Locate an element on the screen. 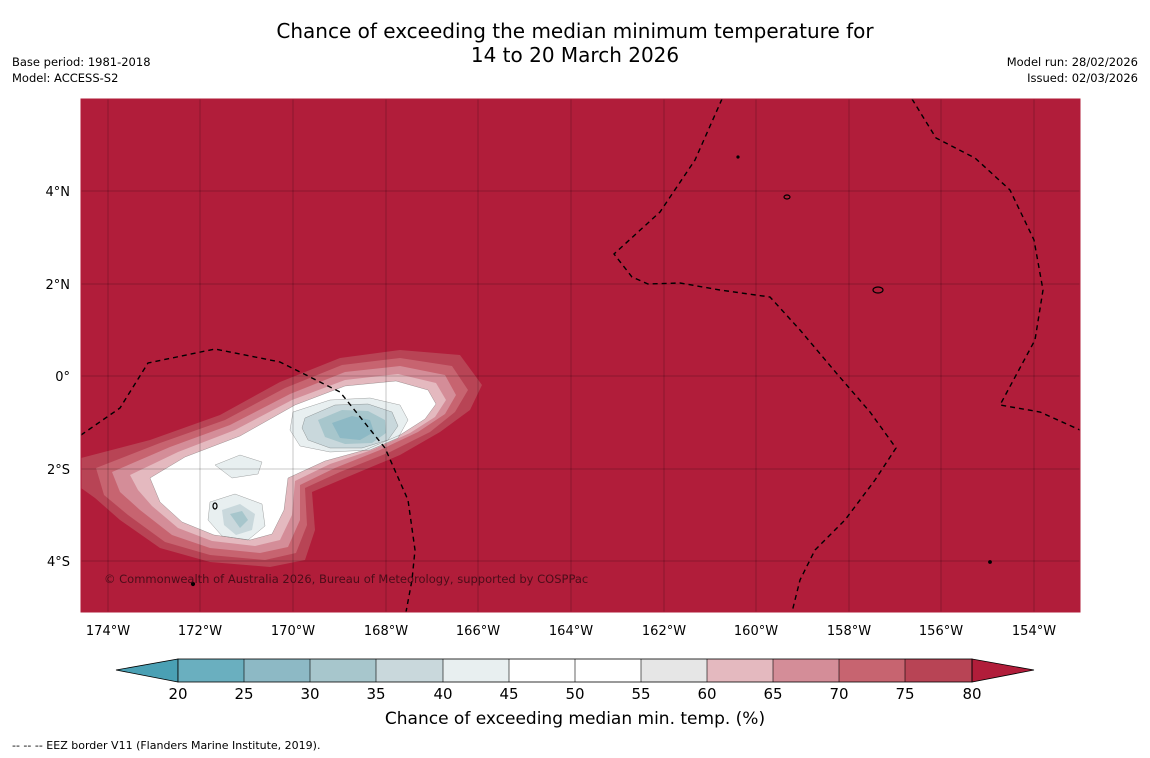 The width and height of the screenshot is (1150, 758). lat-label: 4°S is located at coordinates (58, 562).